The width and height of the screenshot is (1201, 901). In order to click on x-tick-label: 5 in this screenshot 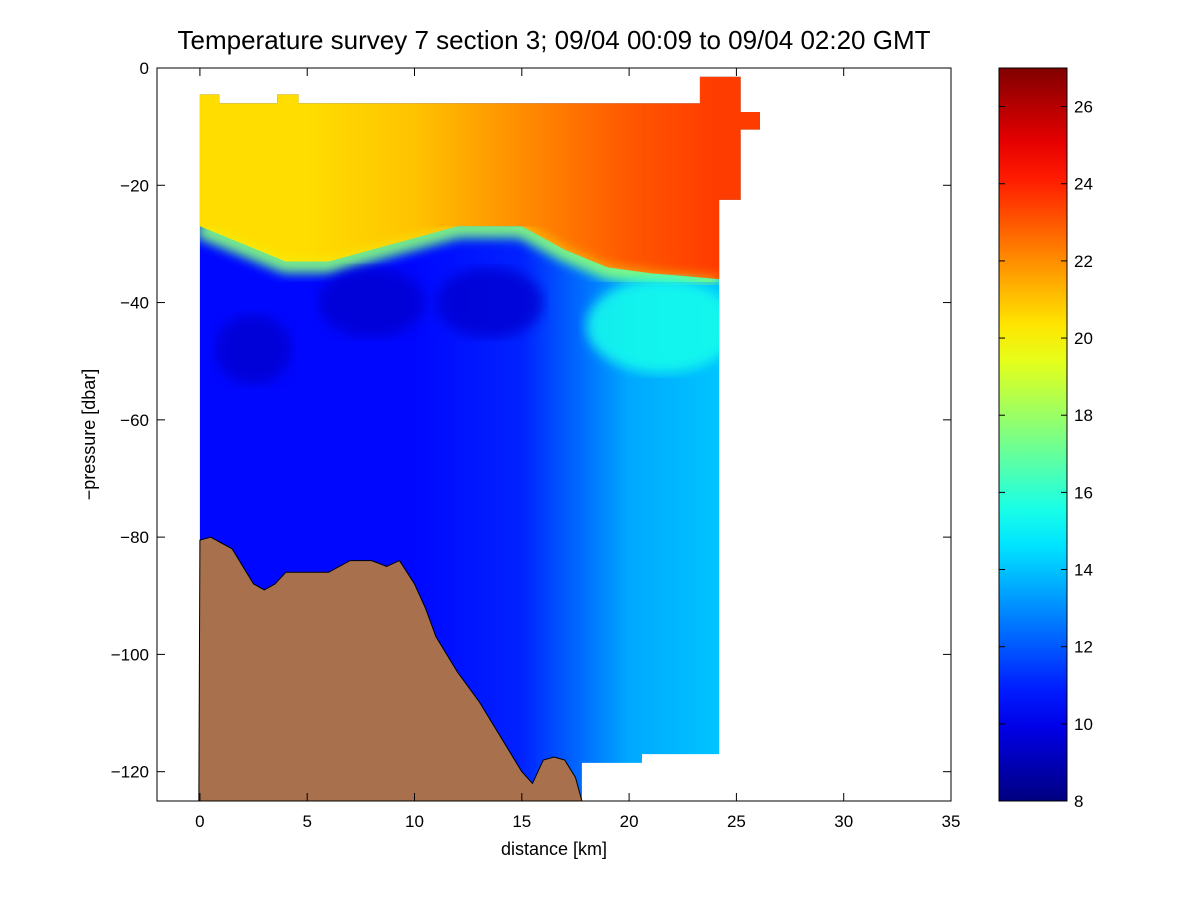, I will do `click(306, 821)`.